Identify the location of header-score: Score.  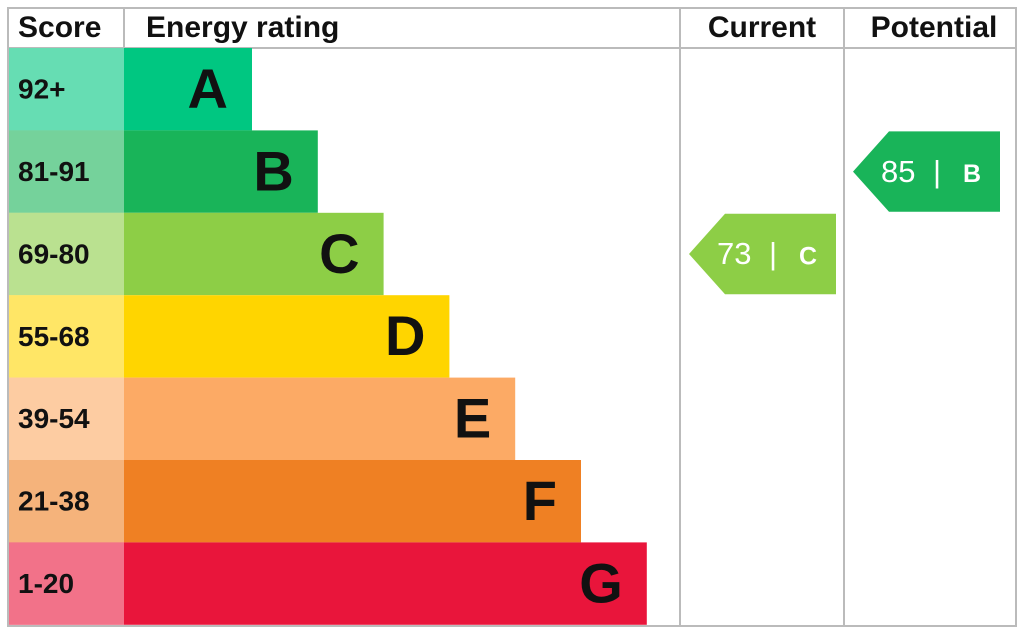
(59, 27).